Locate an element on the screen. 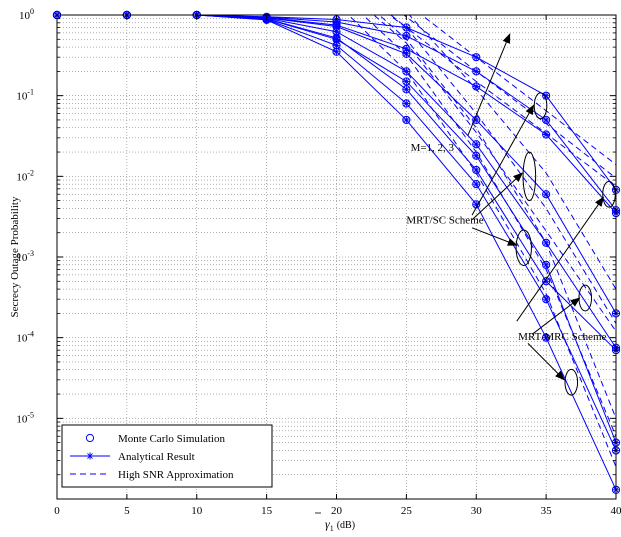  x-tick-label: 0 is located at coordinates (57, 511).